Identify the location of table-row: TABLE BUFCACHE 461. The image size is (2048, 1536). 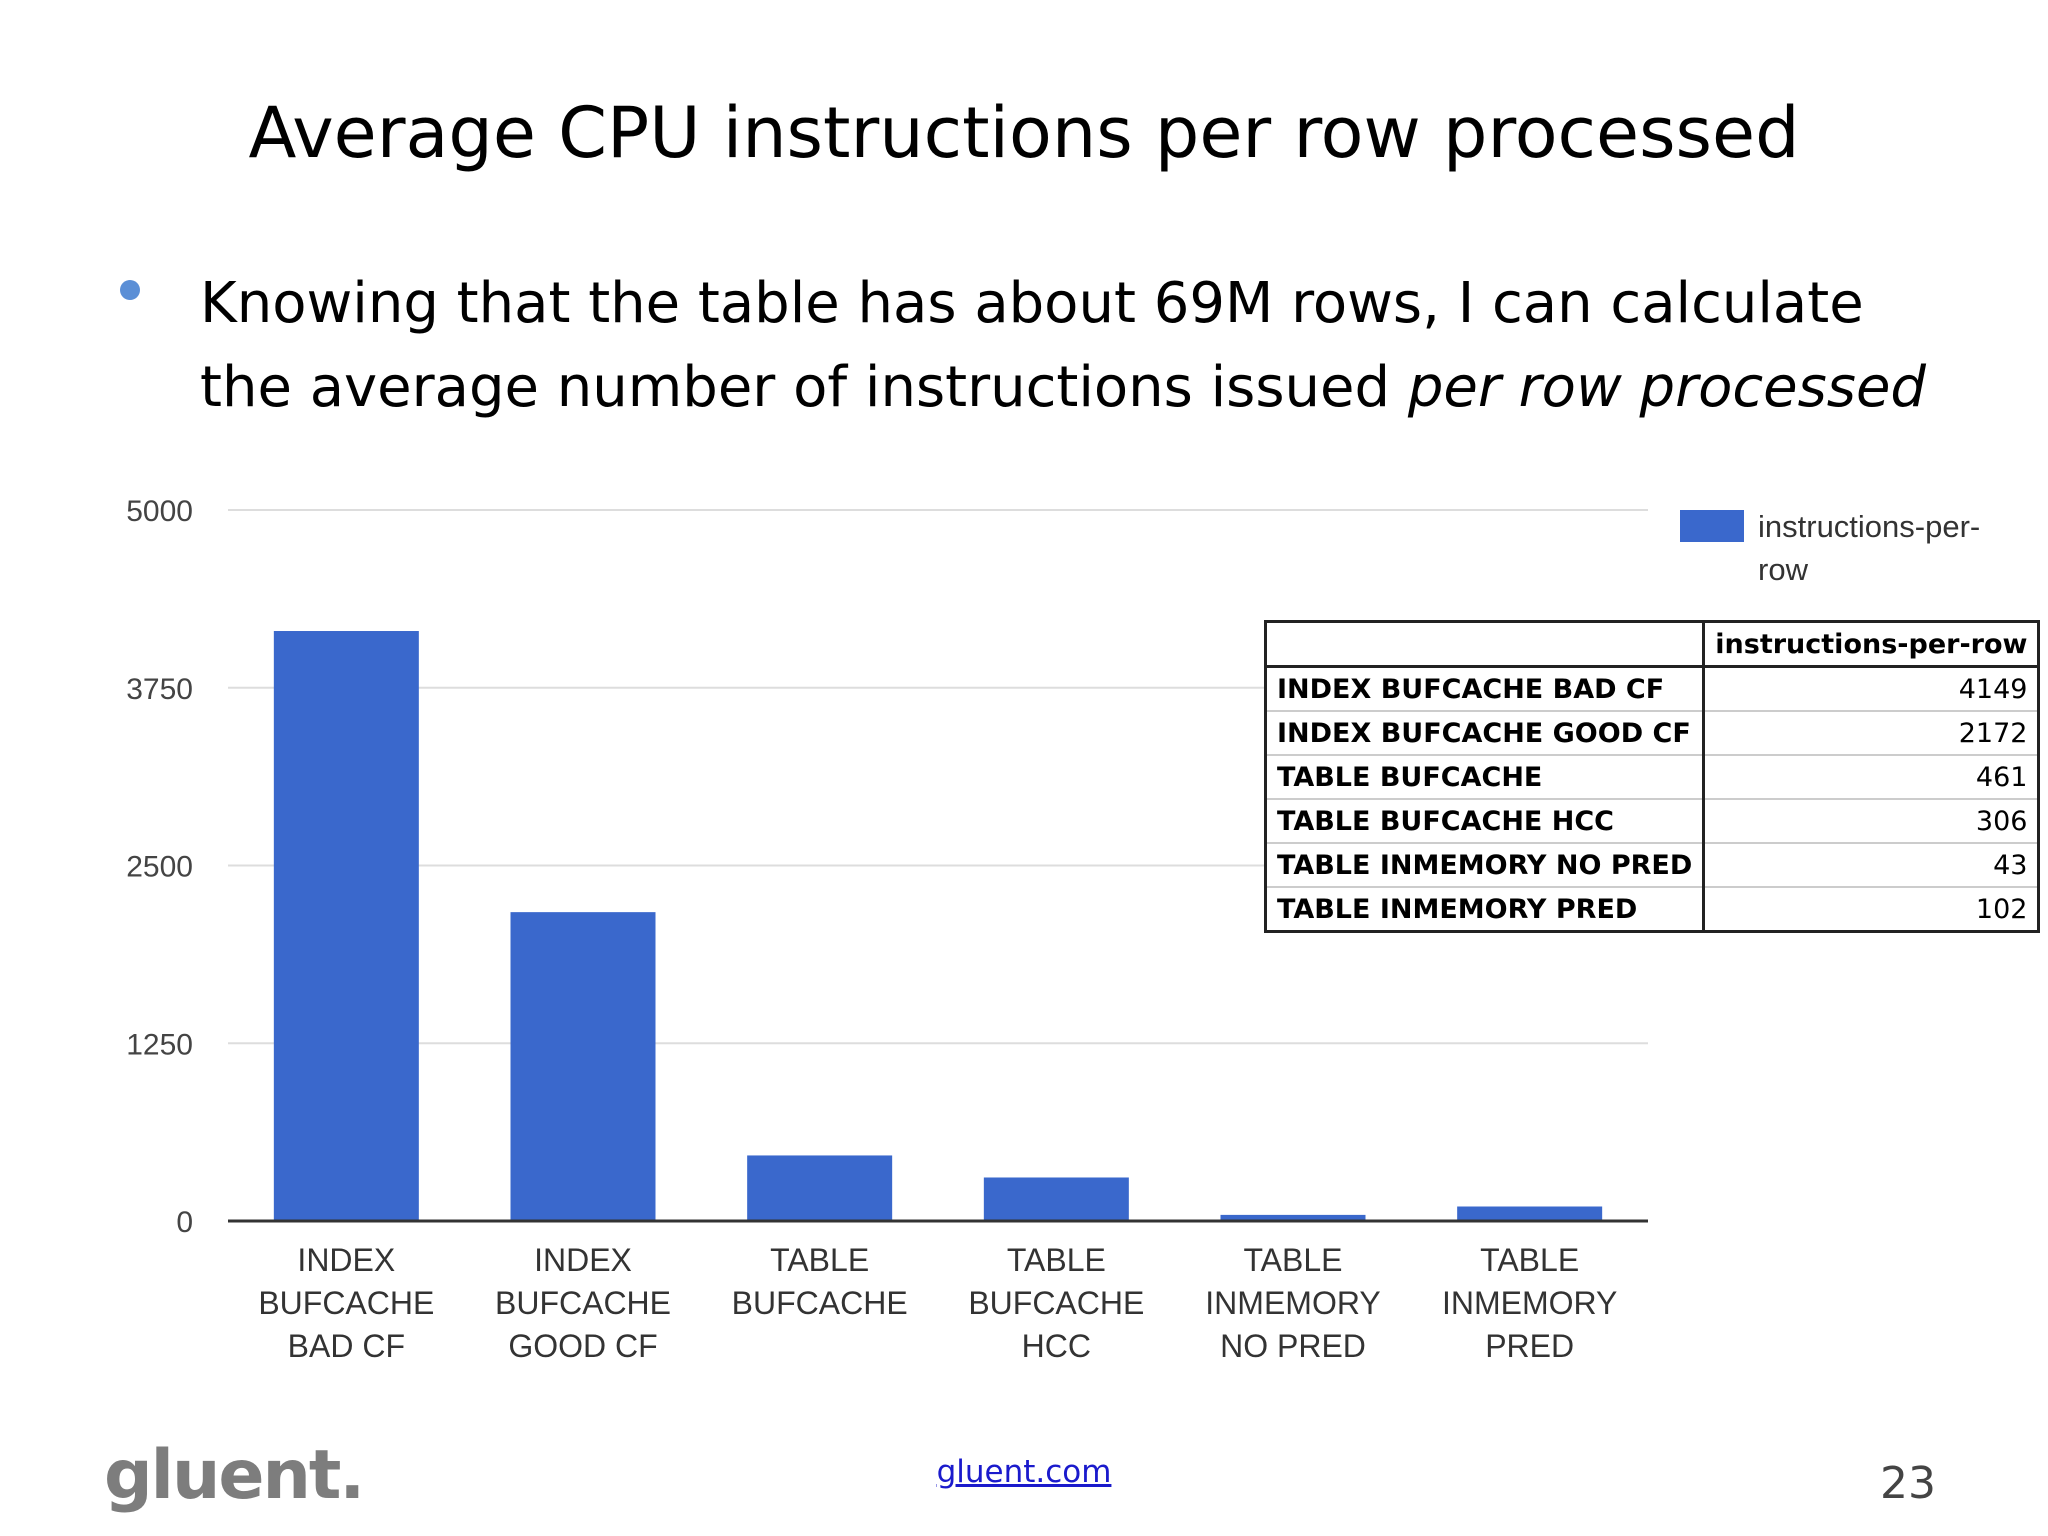
(1652, 777).